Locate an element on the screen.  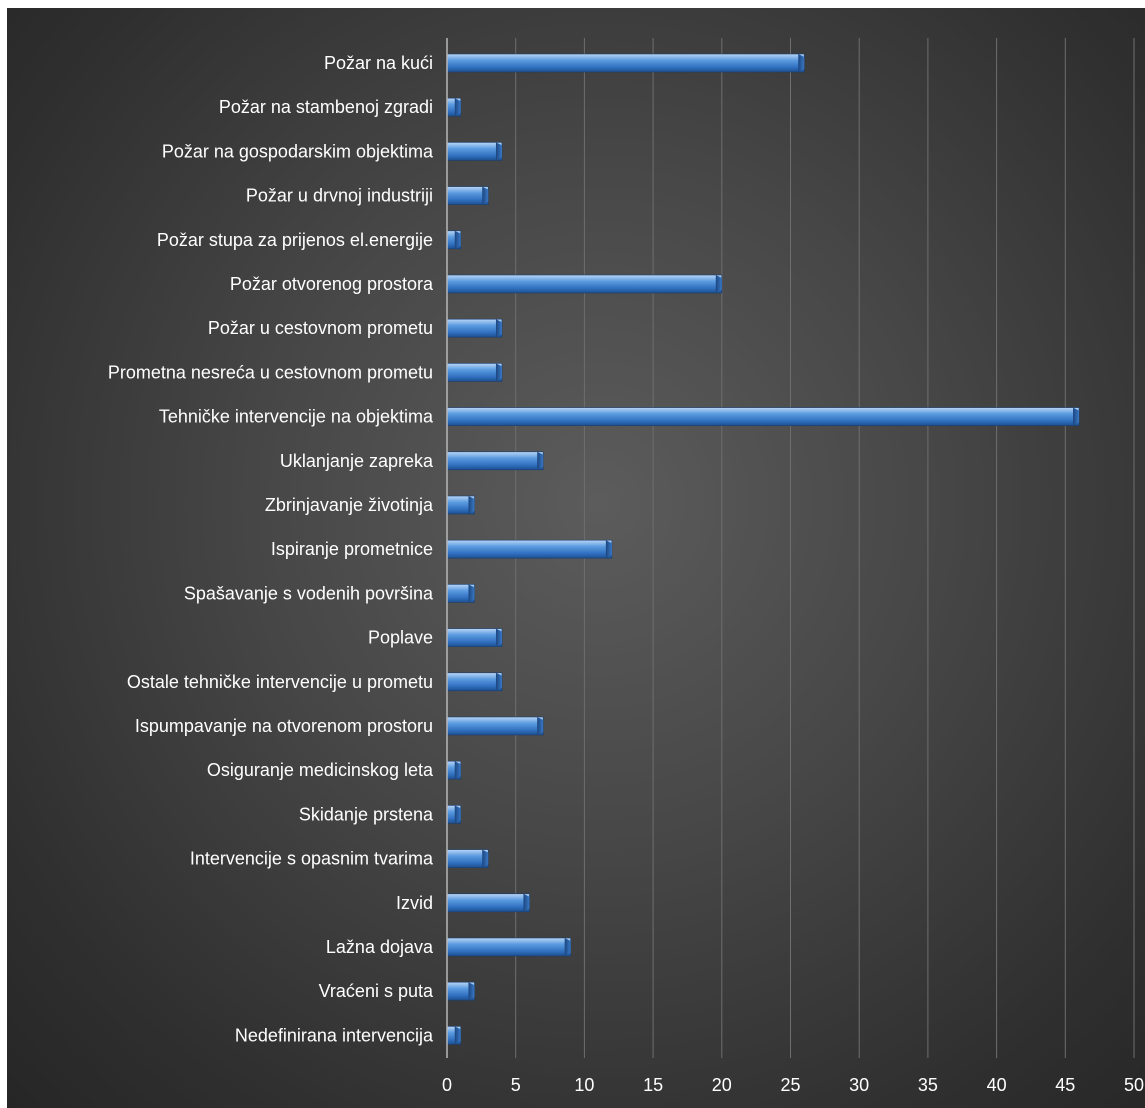
category-label: Tehničke intervencije na objektima is located at coordinates (296, 417).